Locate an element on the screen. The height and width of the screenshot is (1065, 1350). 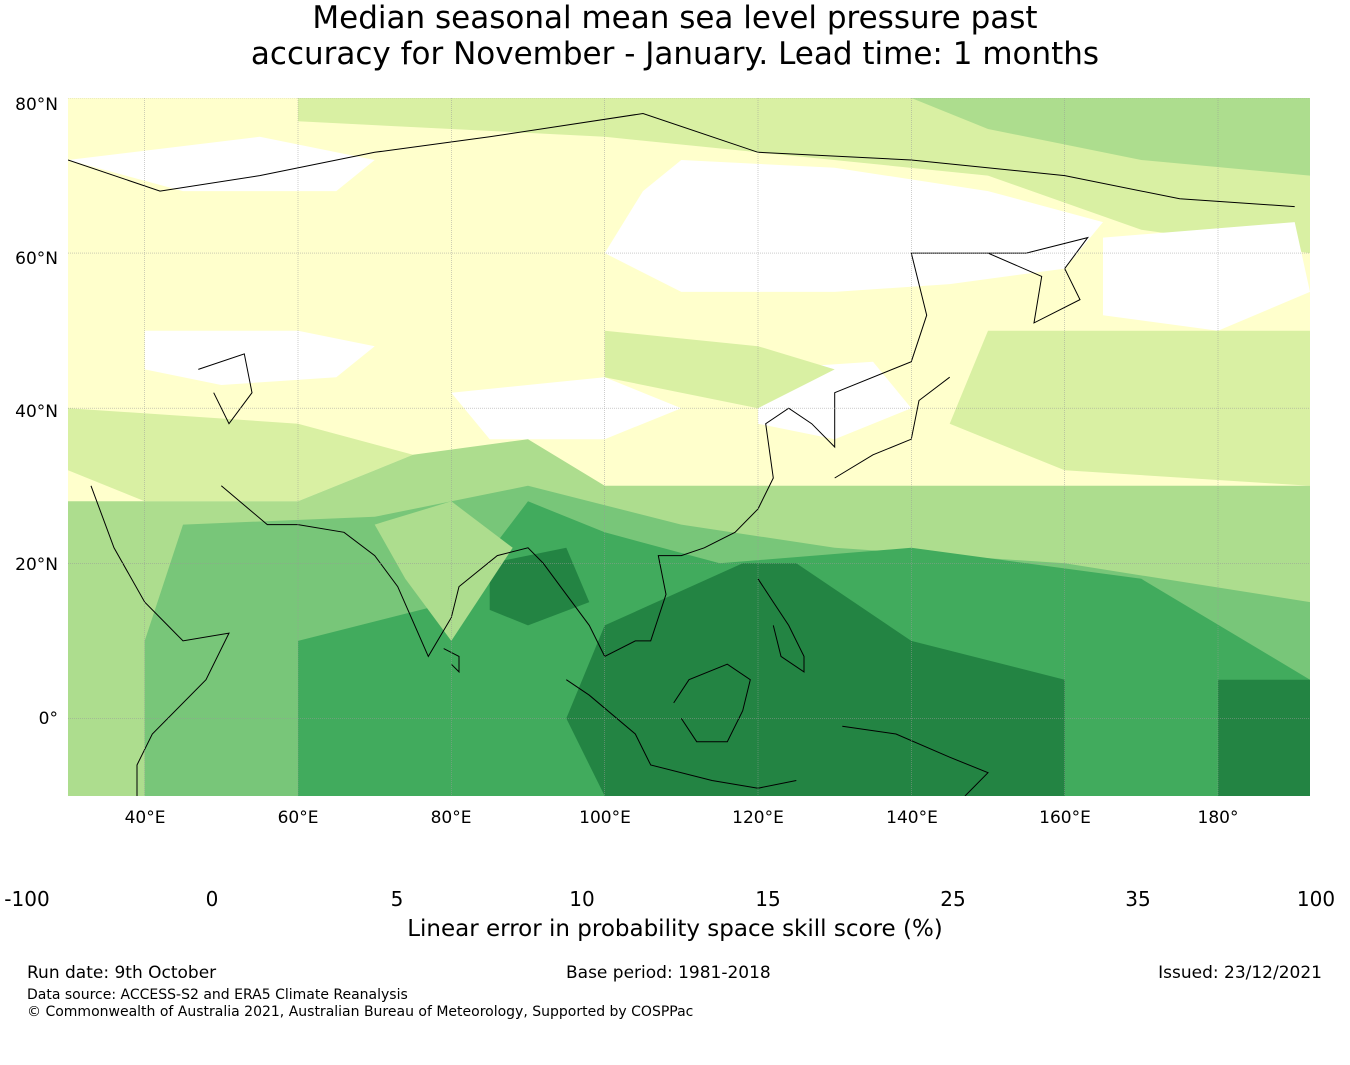
lon-label: 80°E is located at coordinates (451, 818).